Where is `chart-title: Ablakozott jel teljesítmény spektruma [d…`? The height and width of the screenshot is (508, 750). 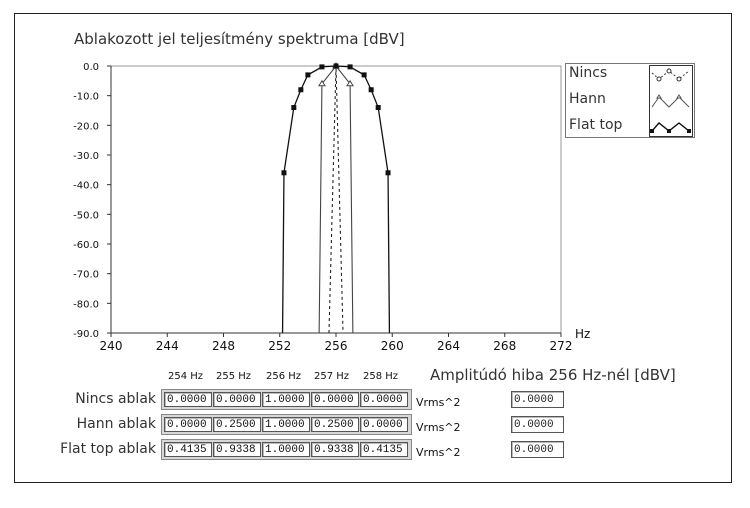 chart-title: Ablakozott jel teljesítmény spektruma [d… is located at coordinates (239, 39).